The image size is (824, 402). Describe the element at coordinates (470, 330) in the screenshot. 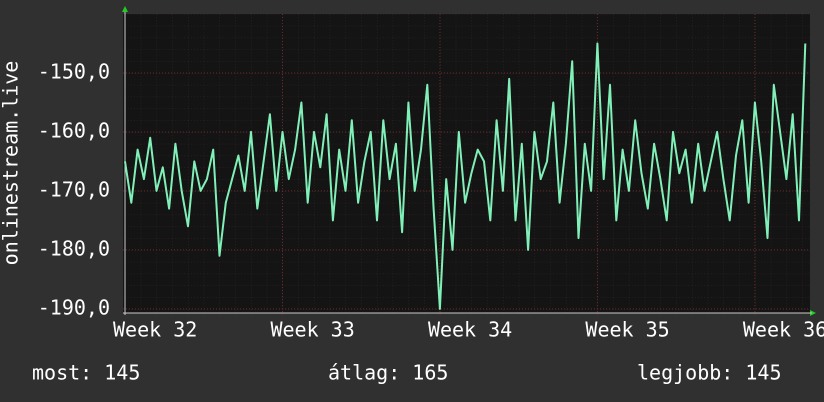

I see `x-tick-label: Week 34` at that location.